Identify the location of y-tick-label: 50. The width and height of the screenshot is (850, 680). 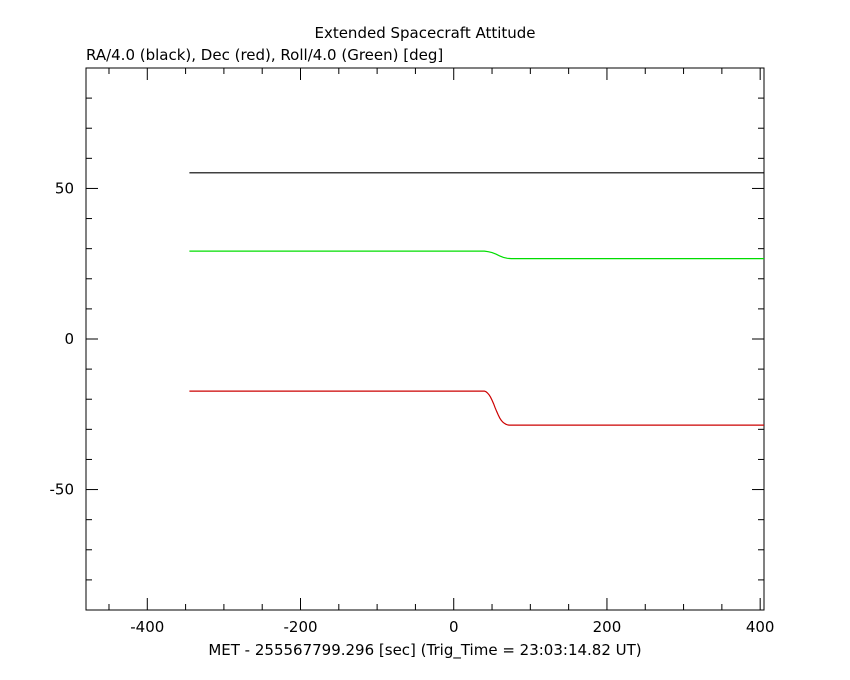
(64, 188).